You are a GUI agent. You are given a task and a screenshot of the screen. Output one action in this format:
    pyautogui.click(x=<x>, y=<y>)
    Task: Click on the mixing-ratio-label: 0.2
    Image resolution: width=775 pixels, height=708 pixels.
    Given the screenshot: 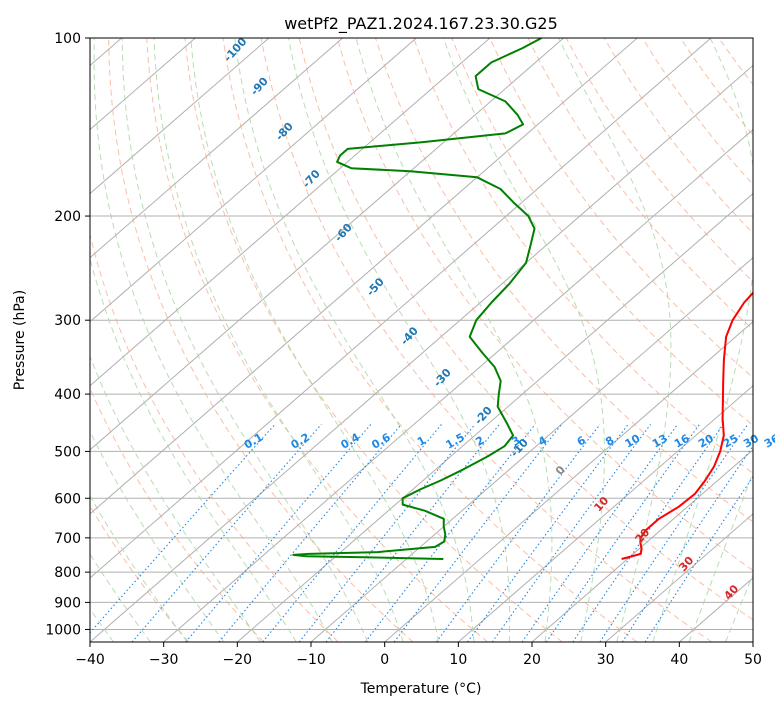 What is the action you would take?
    pyautogui.click(x=300, y=441)
    